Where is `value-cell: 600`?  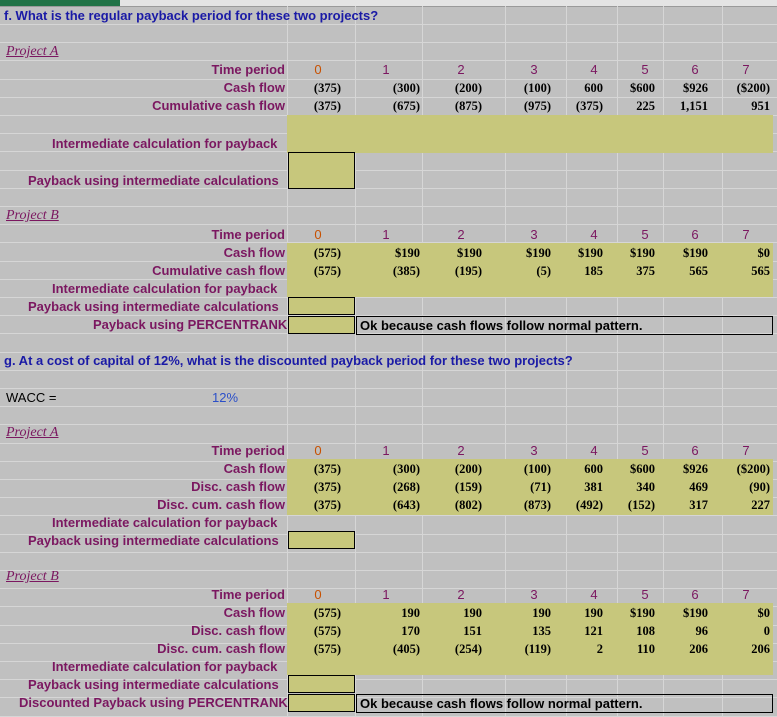
value-cell: 600 is located at coordinates (593, 88).